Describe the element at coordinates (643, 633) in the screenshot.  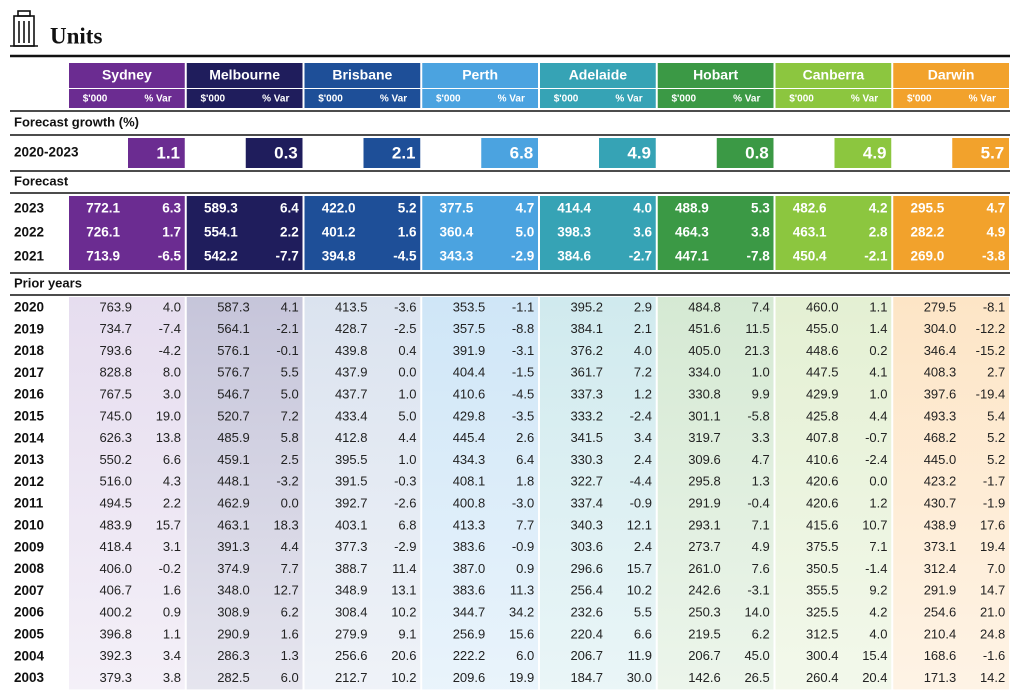
I see `prior-var: 6.6` at that location.